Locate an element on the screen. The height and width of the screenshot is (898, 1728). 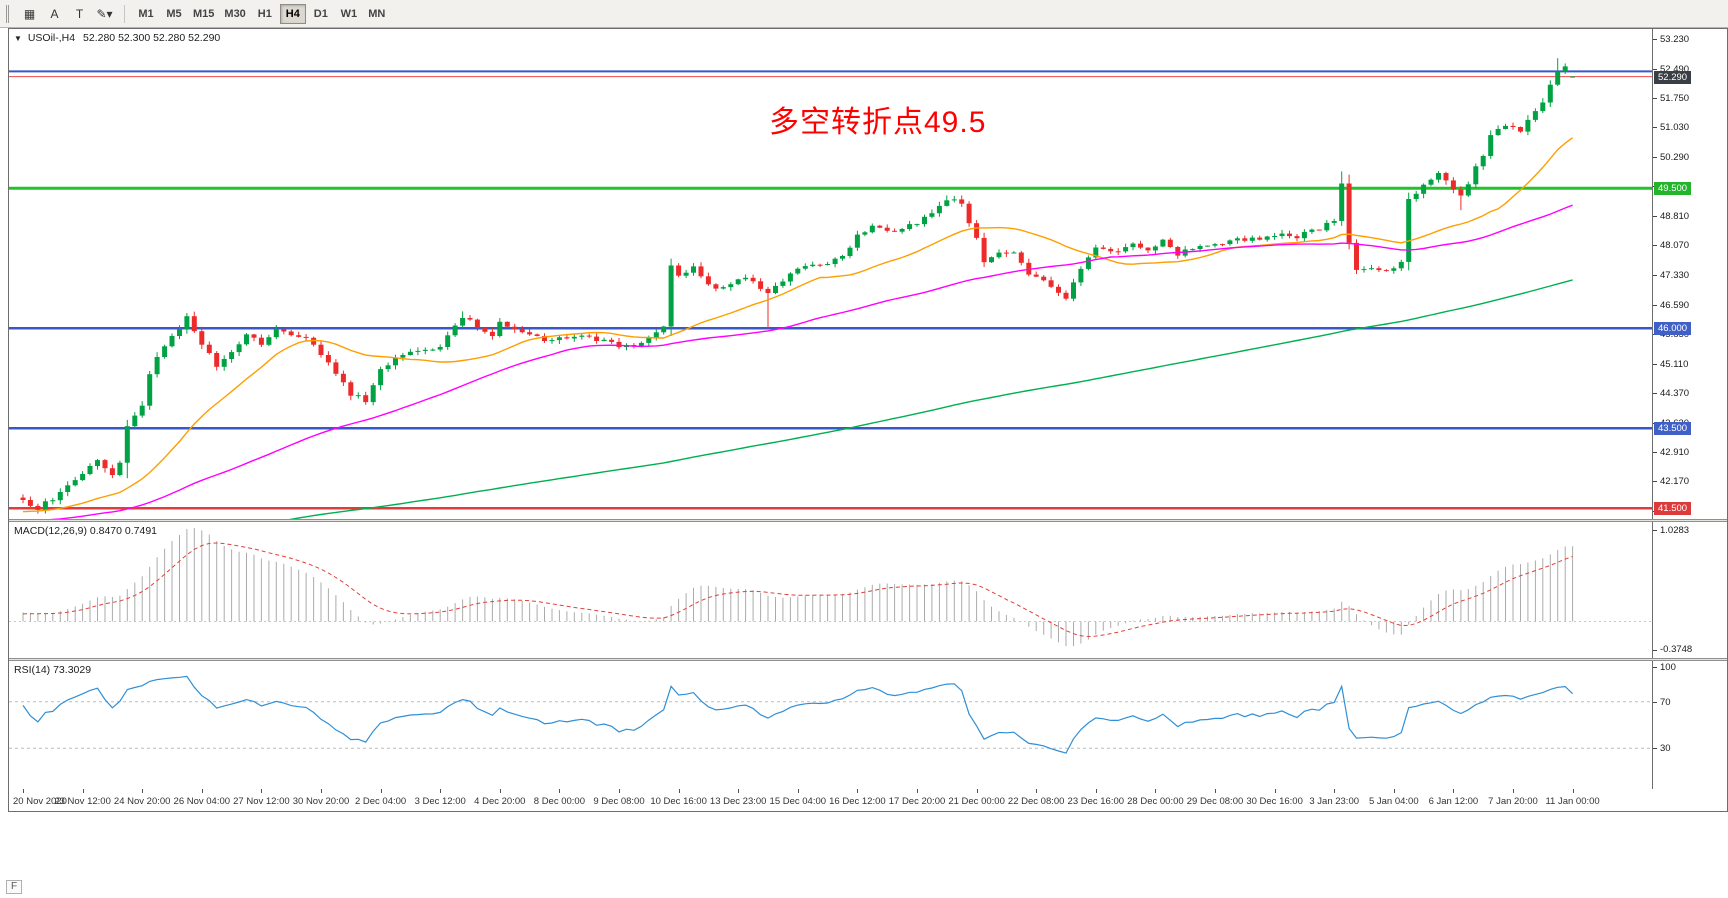
rsi-plot is located at coordinates (830, 725).